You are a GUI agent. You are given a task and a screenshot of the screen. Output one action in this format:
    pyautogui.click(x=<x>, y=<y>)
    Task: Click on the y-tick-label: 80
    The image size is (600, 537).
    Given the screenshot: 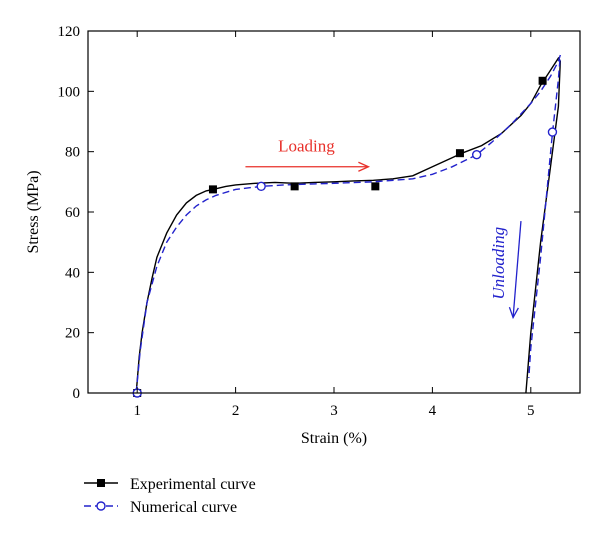 What is the action you would take?
    pyautogui.click(x=72, y=153)
    